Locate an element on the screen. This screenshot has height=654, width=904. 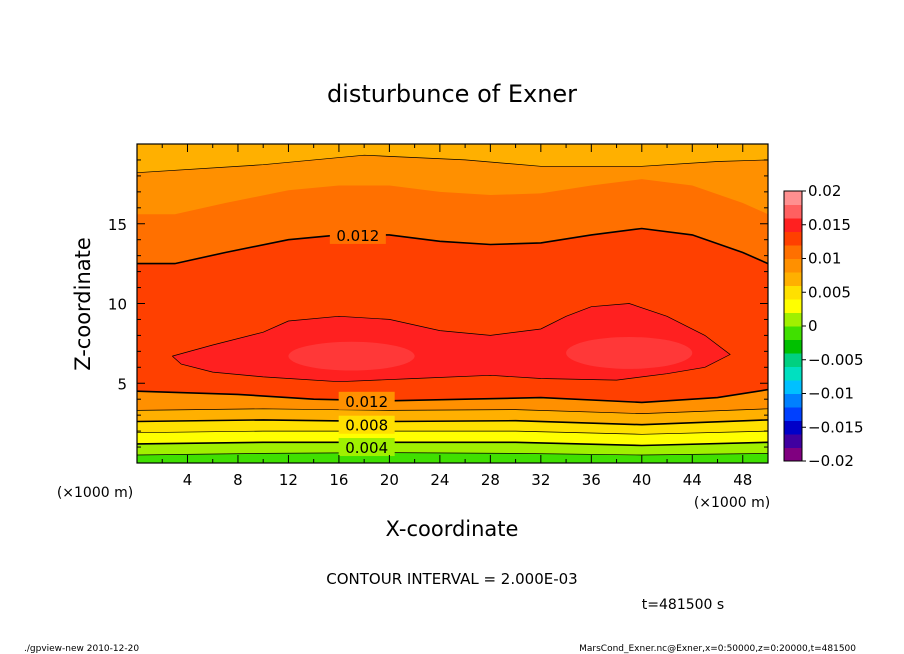
x-tick-label: 44 is located at coordinates (692, 480).